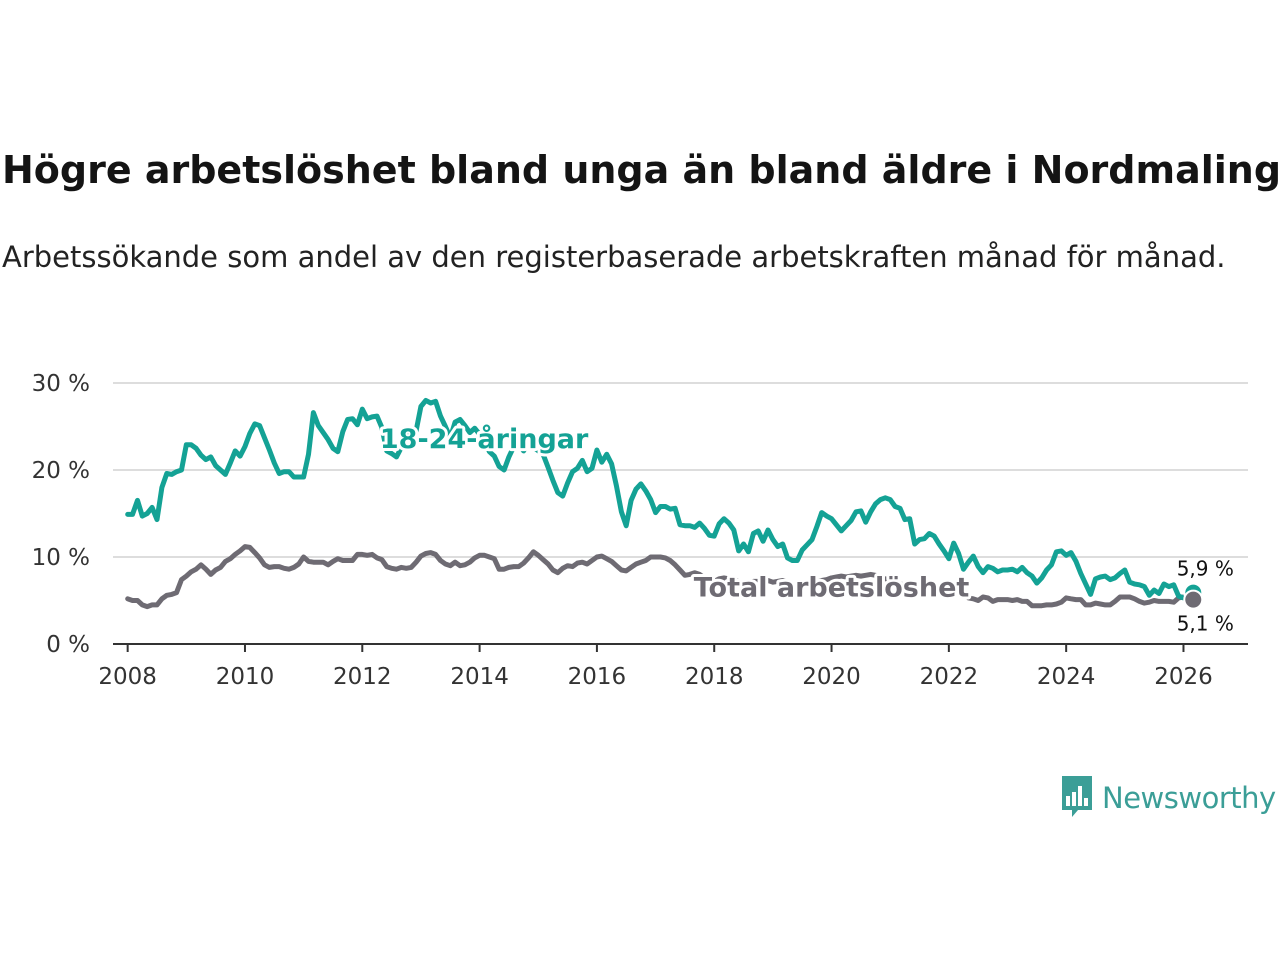  I want to click on y-tick-label: 10 %, so click(61, 558).